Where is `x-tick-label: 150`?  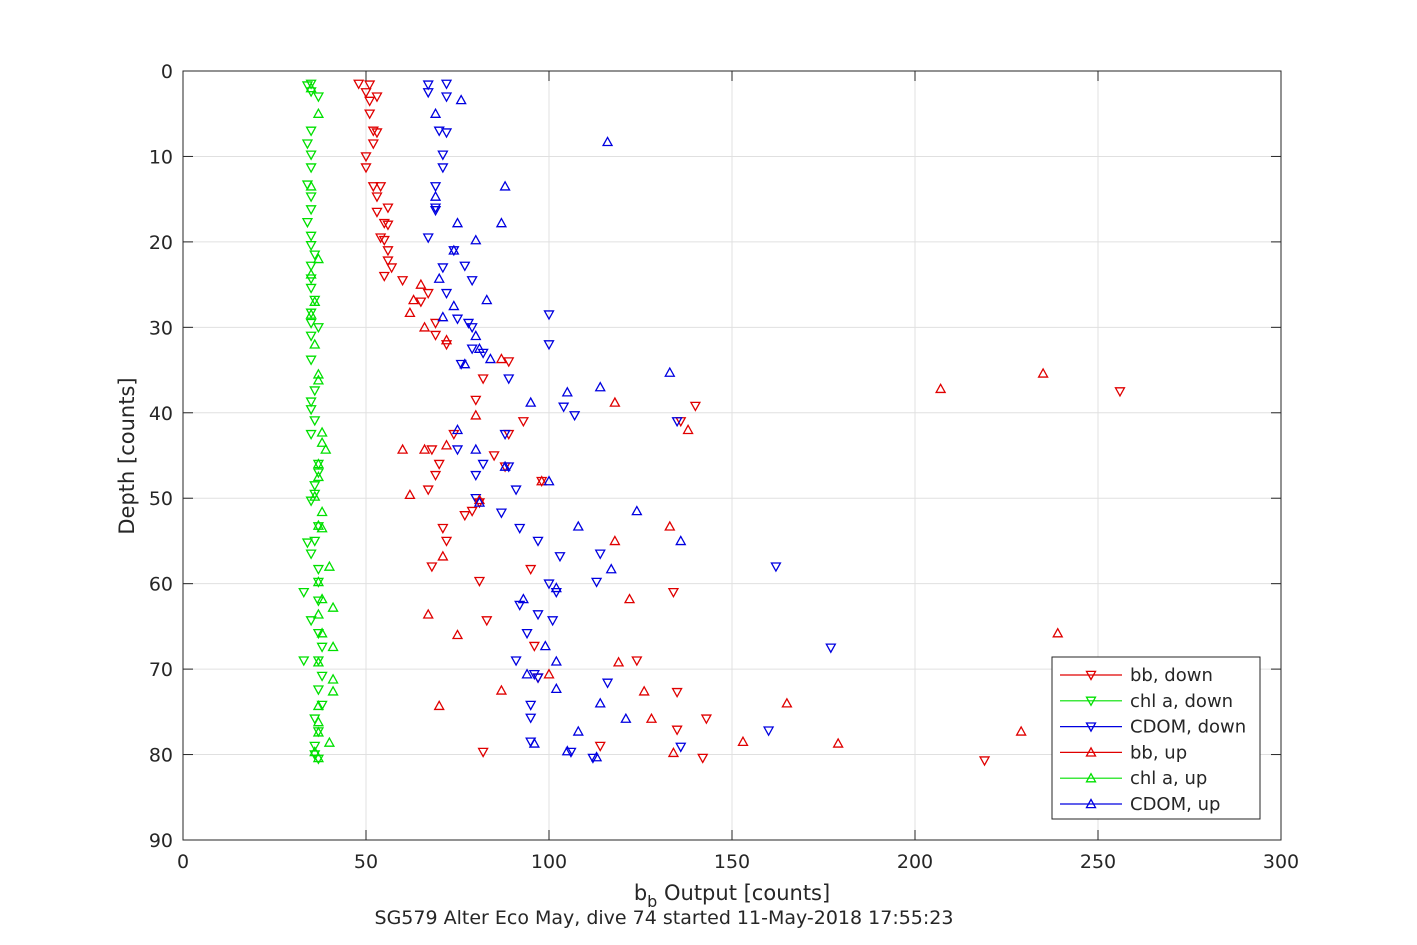
x-tick-label: 150 is located at coordinates (732, 862).